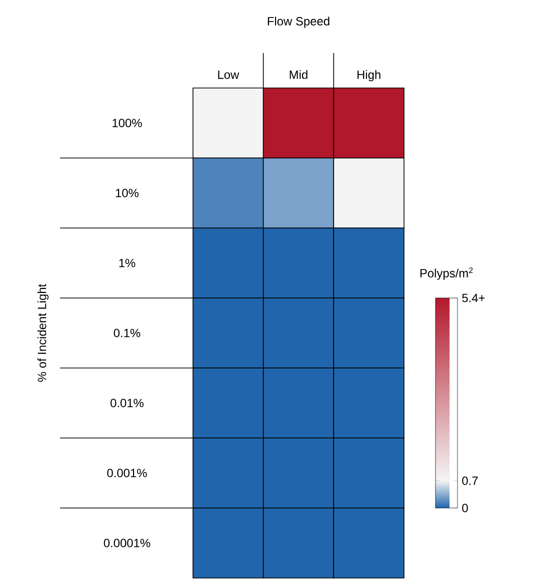  What do you see at coordinates (127, 473) in the screenshot?
I see `y-tick-label: 0.001%` at bounding box center [127, 473].